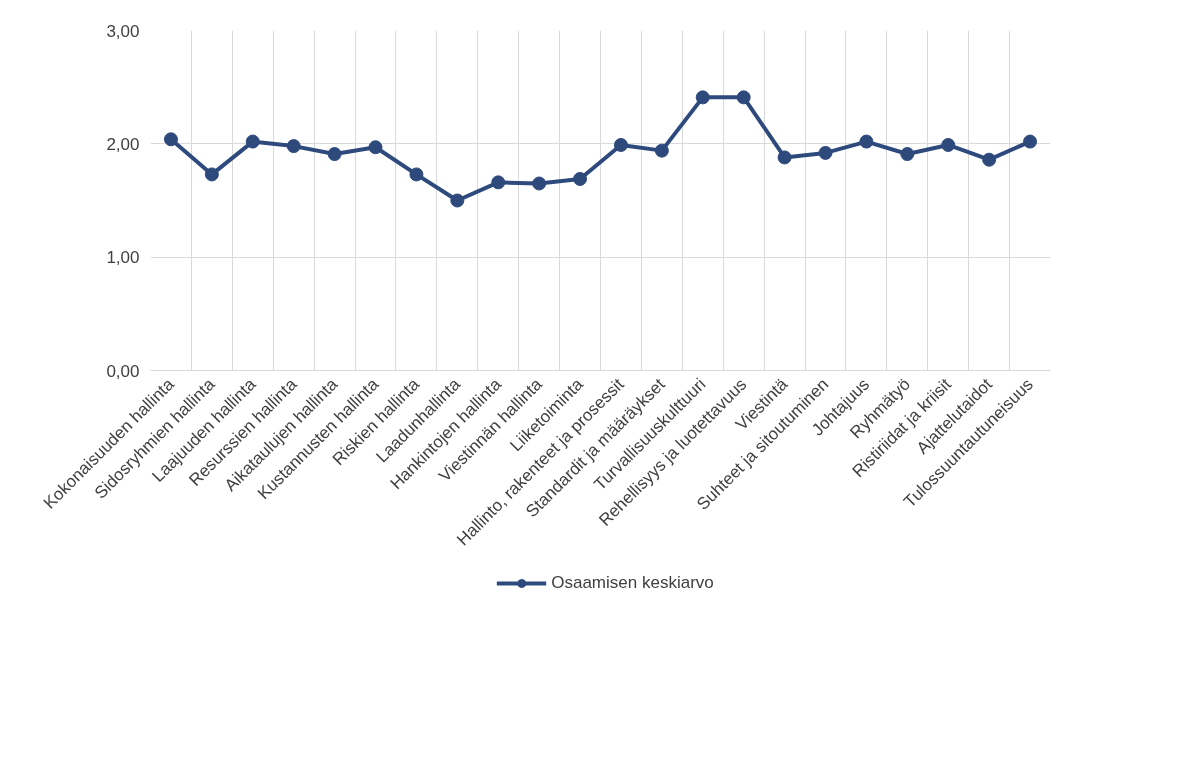  What do you see at coordinates (123, 144) in the screenshot?
I see `y-tick-label: 2,00` at bounding box center [123, 144].